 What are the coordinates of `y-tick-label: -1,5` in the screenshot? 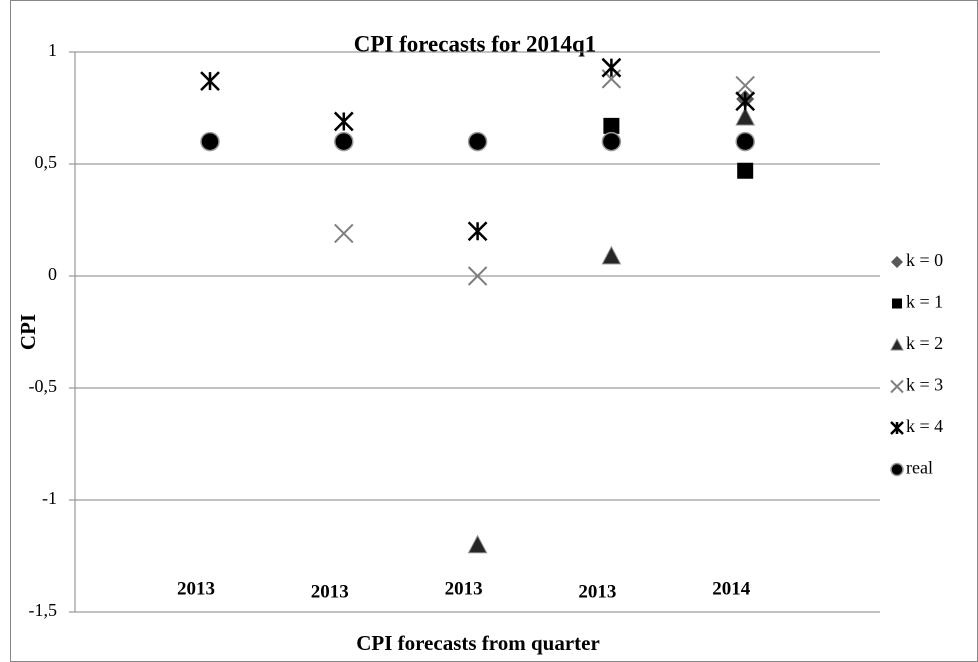 It's located at (43, 610).